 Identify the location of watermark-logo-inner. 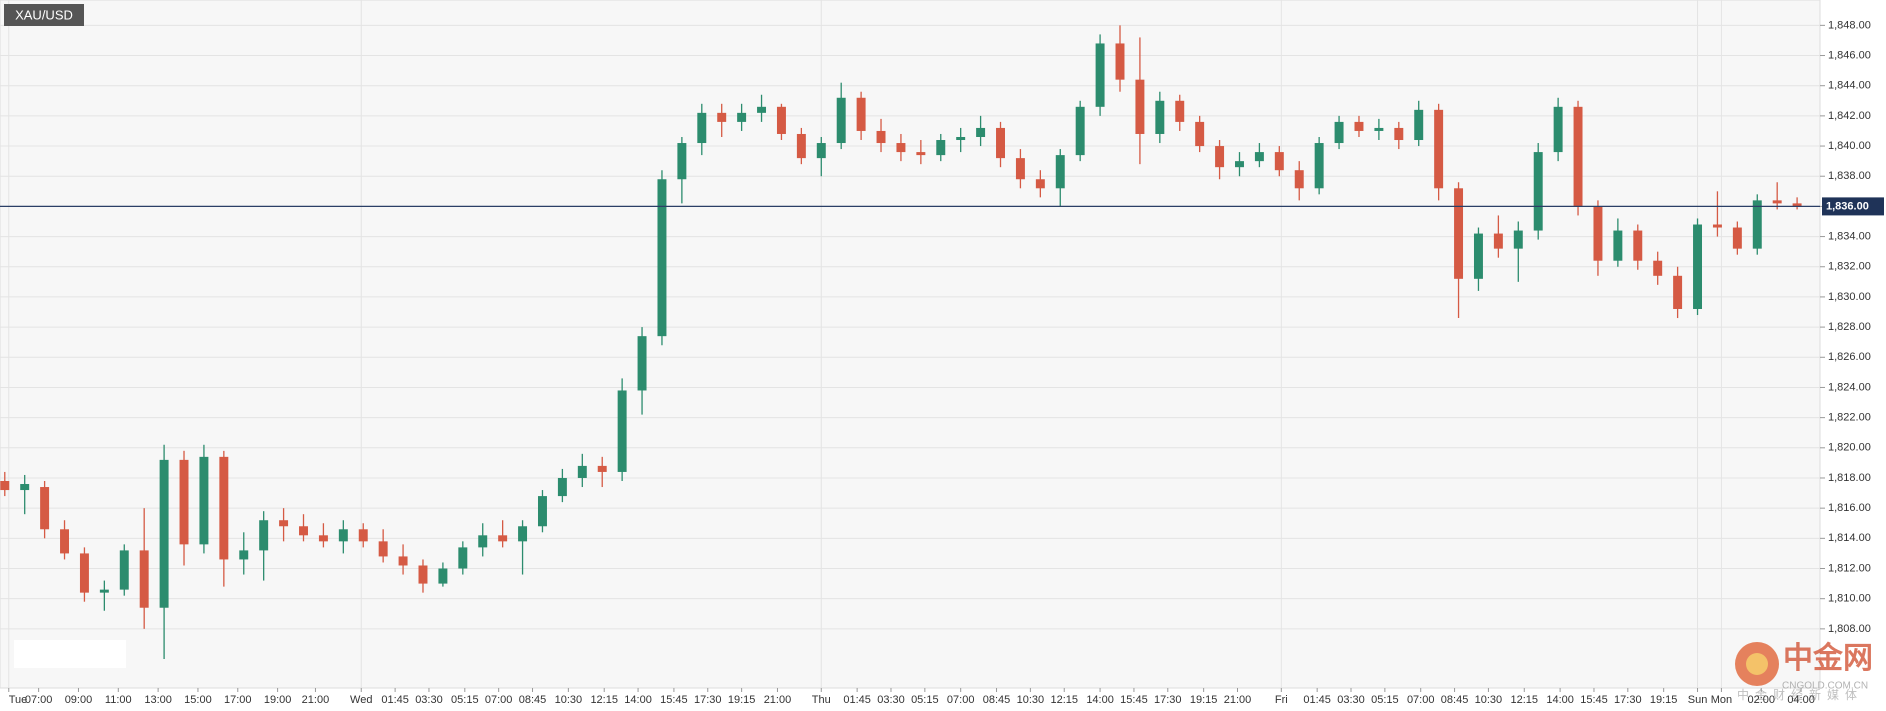
(1757, 664).